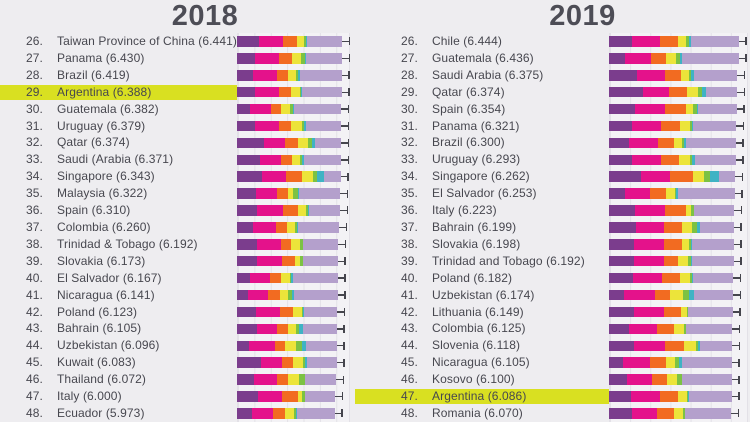  What do you see at coordinates (127, 243) in the screenshot?
I see `country-score-label: Trinidad & Tobago (6.192)` at bounding box center [127, 243].